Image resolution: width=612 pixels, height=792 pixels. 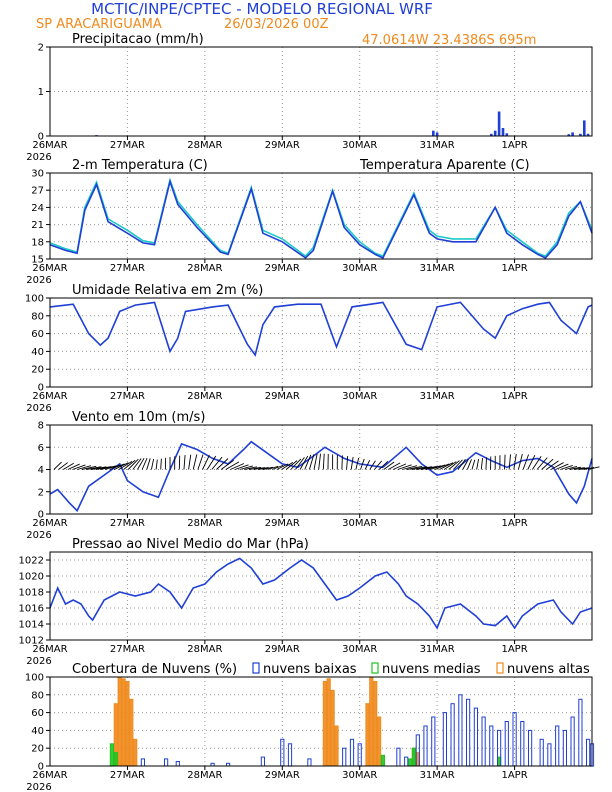 What do you see at coordinates (37, 191) in the screenshot?
I see `y-tick-label: 27` at bounding box center [37, 191].